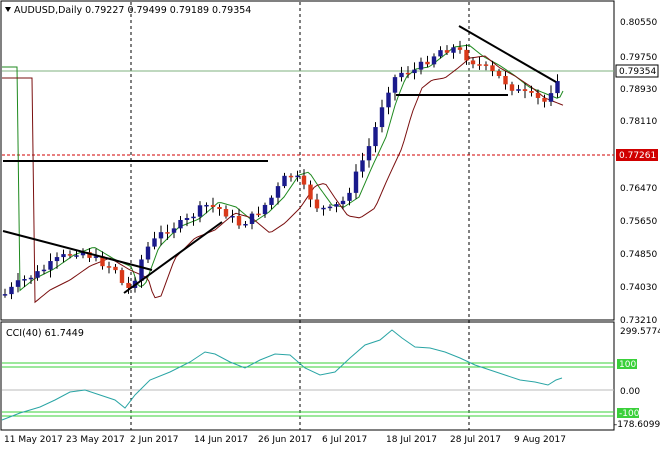  Describe the element at coordinates (638, 90) in the screenshot. I see `price-tick: 0.78930` at that location.